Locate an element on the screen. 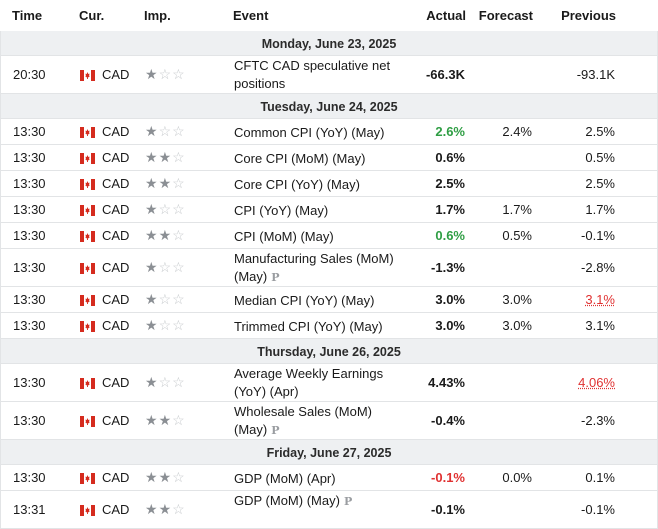 This screenshot has width=658, height=529. event-name-text: CPI (MoM) (May) is located at coordinates (284, 236).